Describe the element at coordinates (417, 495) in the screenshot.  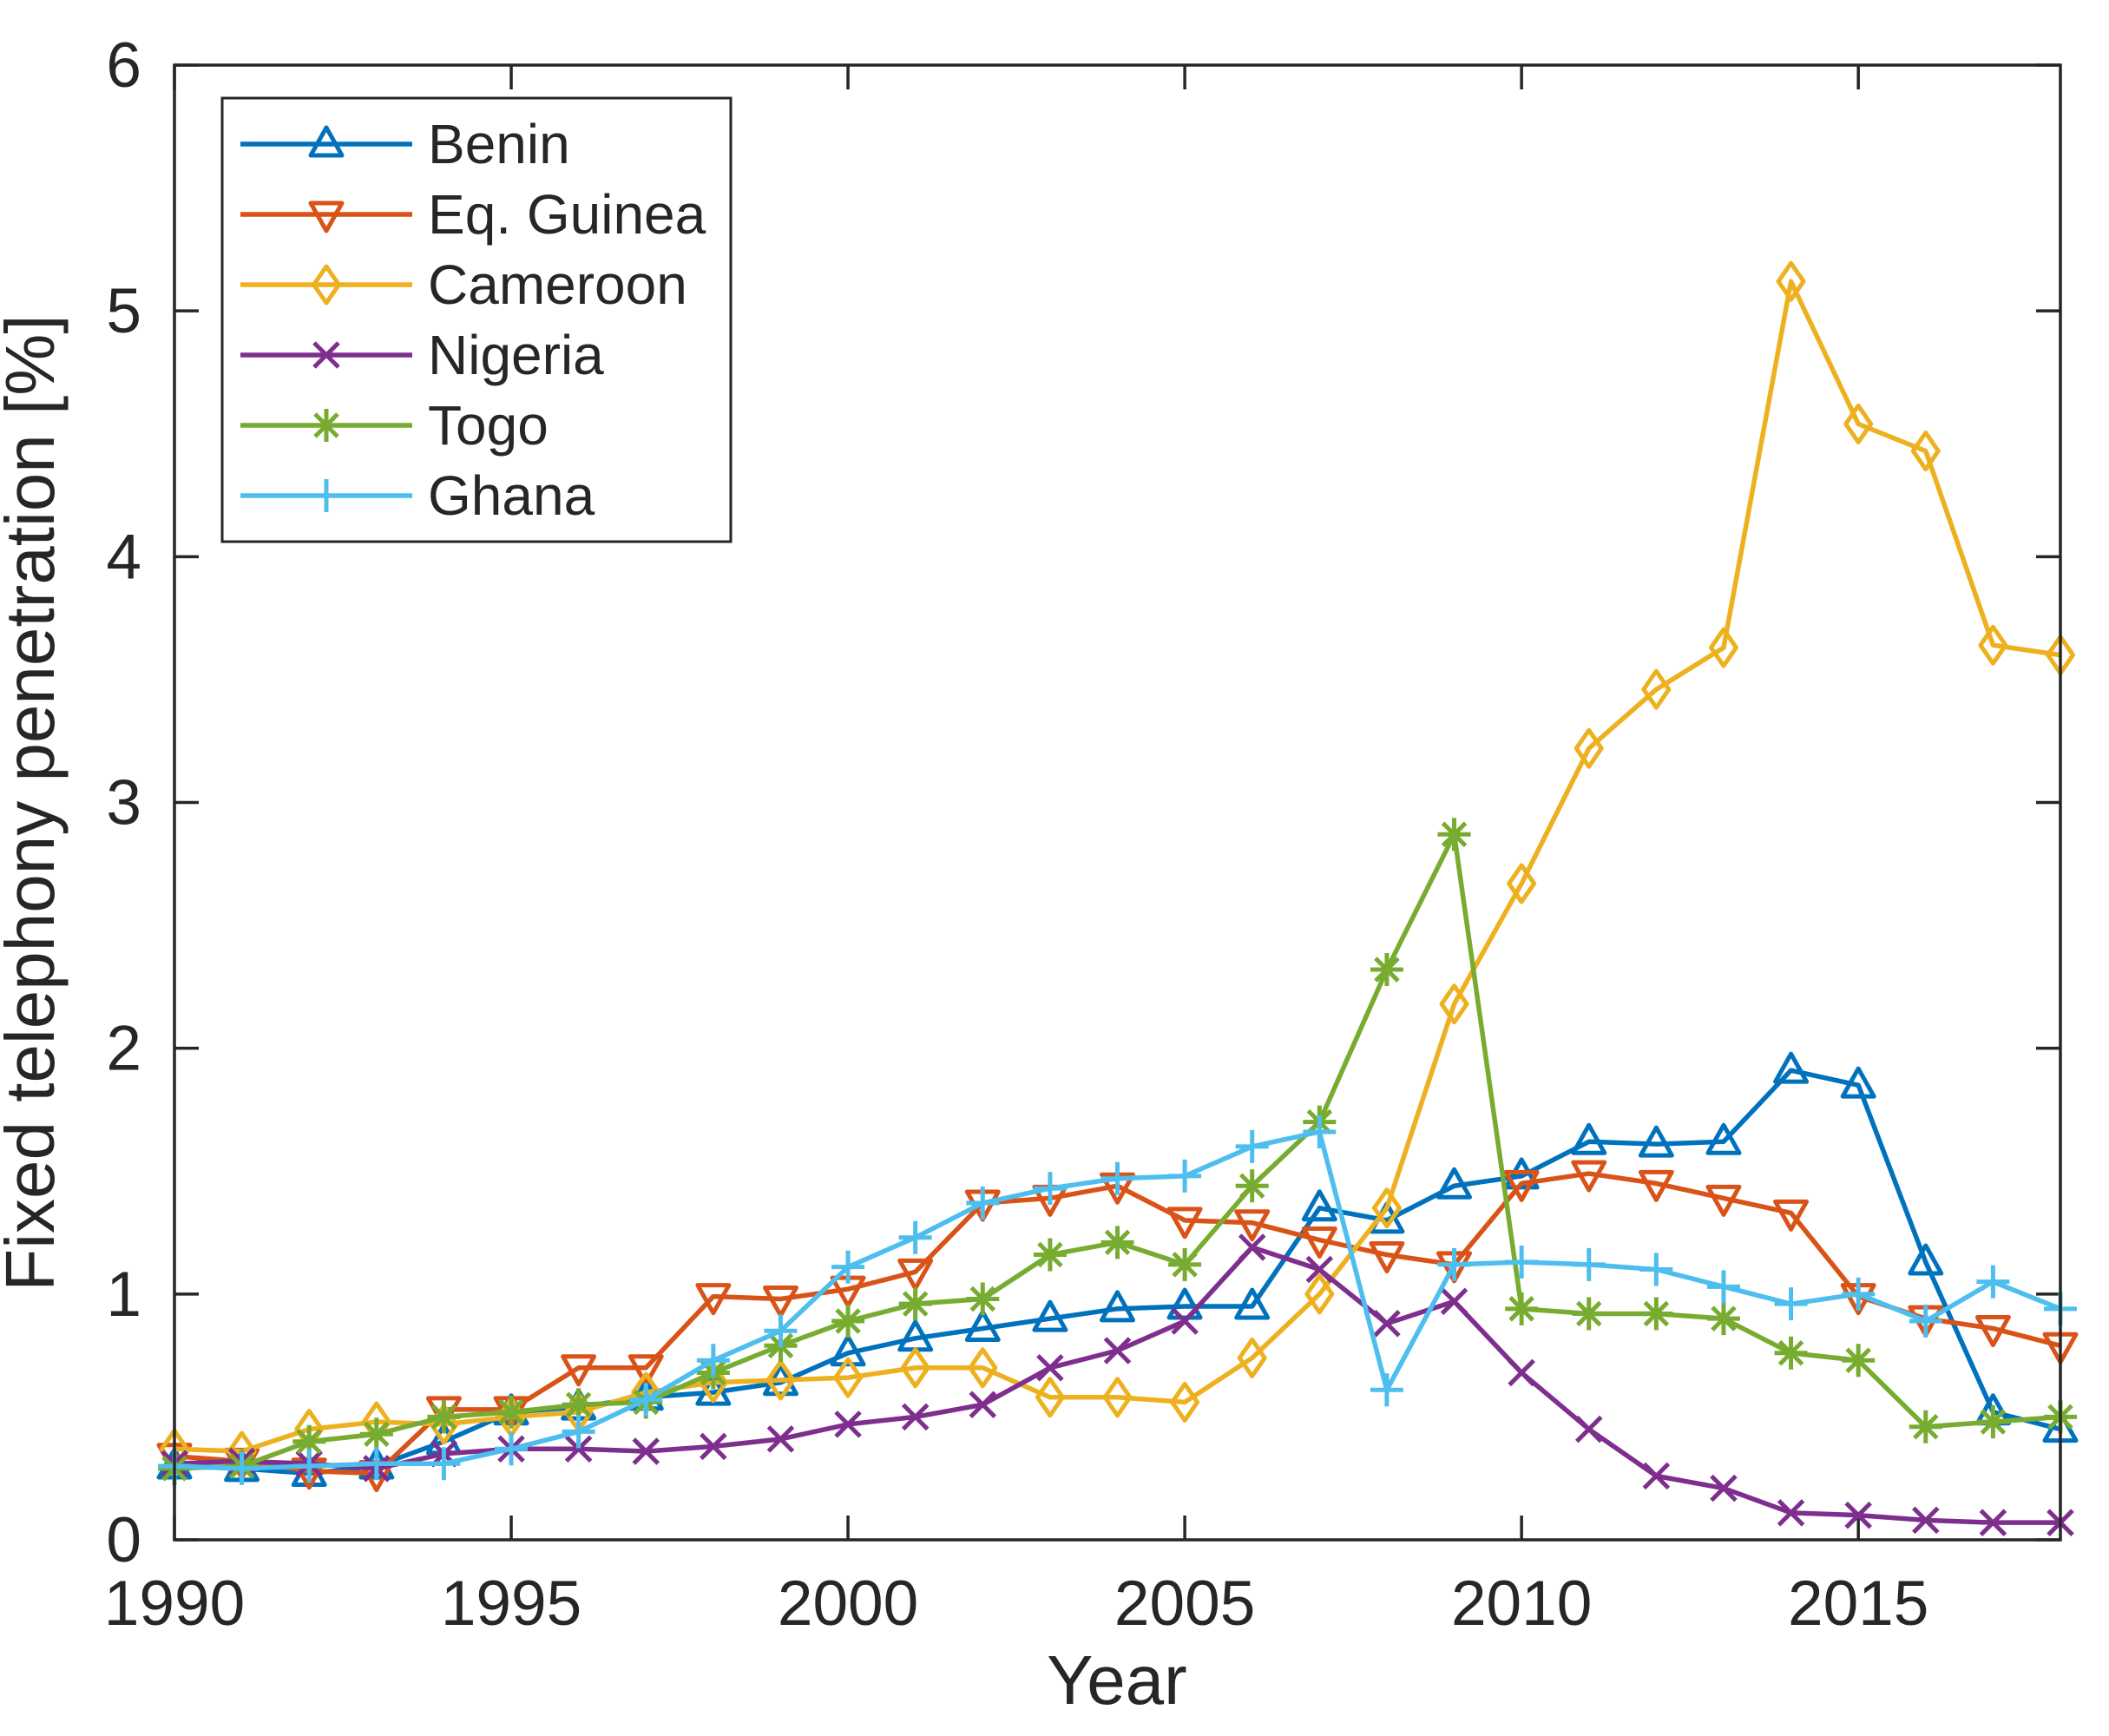
I see `legend-item-ghana: Ghana` at that location.